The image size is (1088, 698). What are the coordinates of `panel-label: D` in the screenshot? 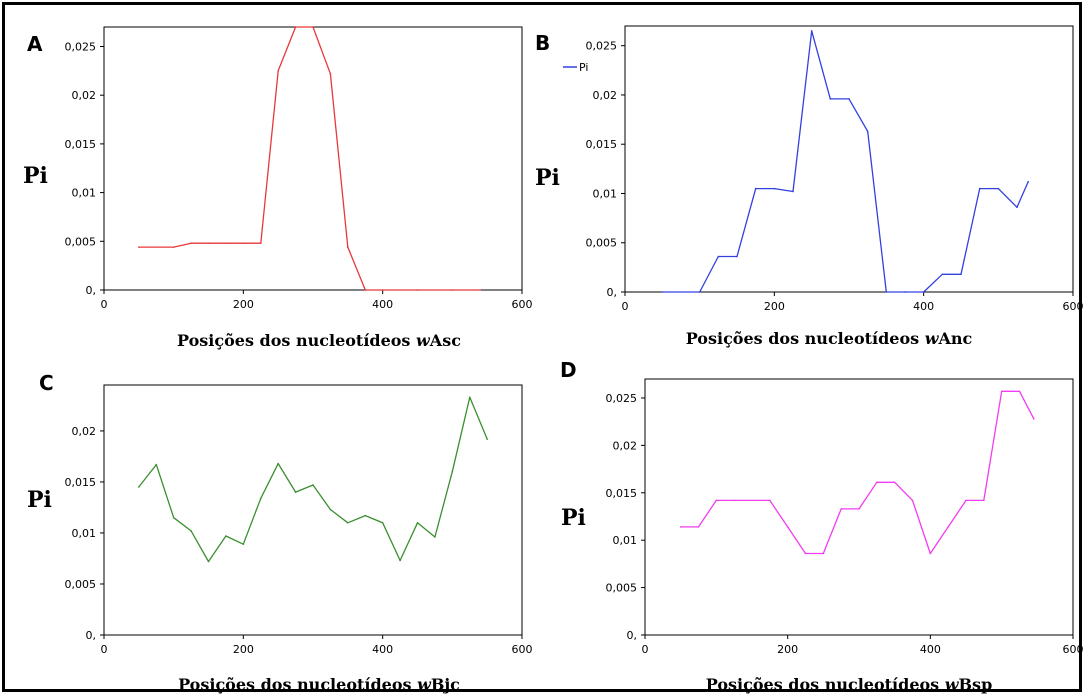 It's located at (568, 370).